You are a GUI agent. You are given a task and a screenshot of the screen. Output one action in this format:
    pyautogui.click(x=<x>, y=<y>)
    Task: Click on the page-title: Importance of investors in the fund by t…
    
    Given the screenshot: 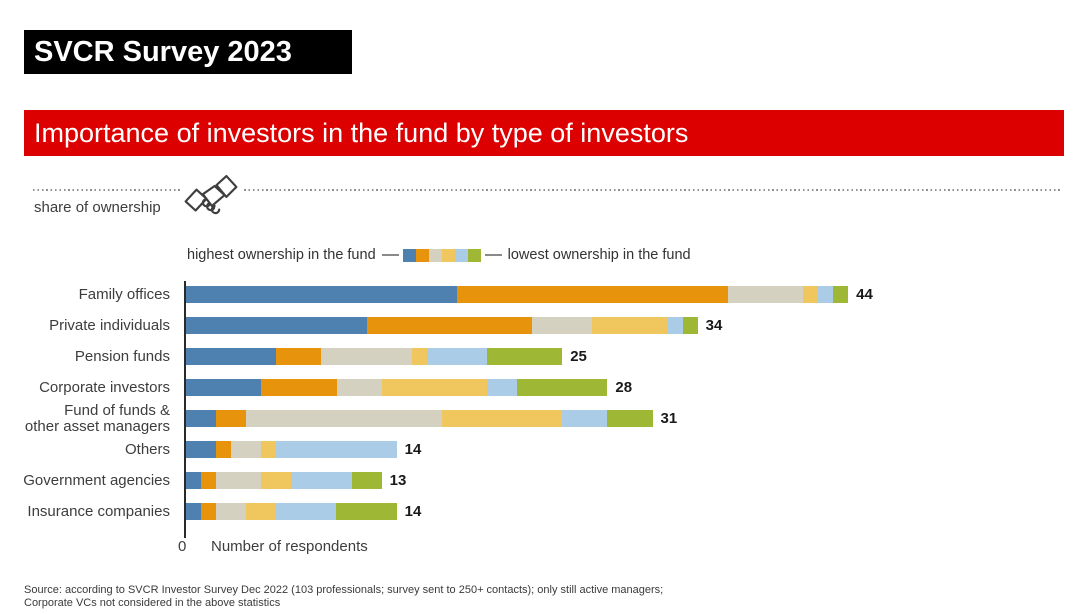 What is the action you would take?
    pyautogui.click(x=361, y=133)
    